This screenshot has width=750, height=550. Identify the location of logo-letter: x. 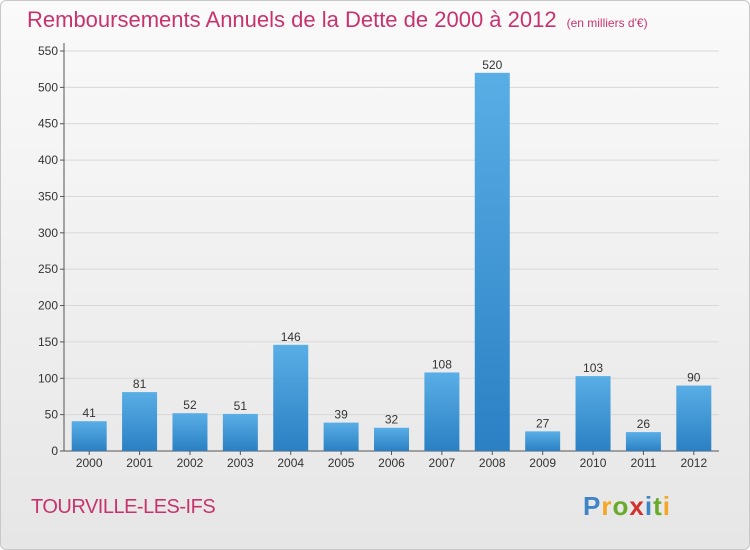
(637, 506).